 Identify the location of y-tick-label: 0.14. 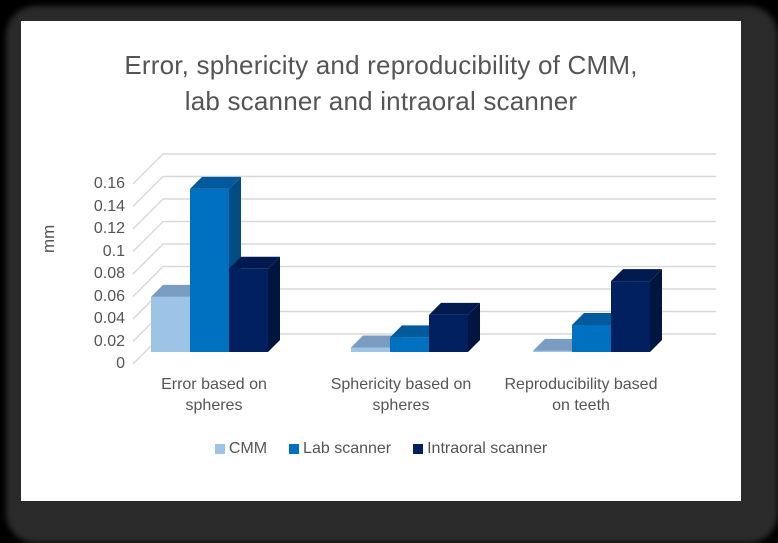
(109, 206).